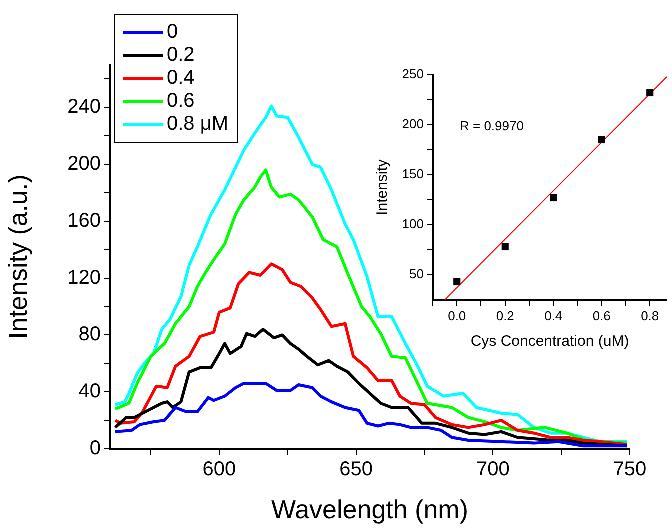 This screenshot has height=531, width=672. I want to click on x-tick-label: 750, so click(630, 469).